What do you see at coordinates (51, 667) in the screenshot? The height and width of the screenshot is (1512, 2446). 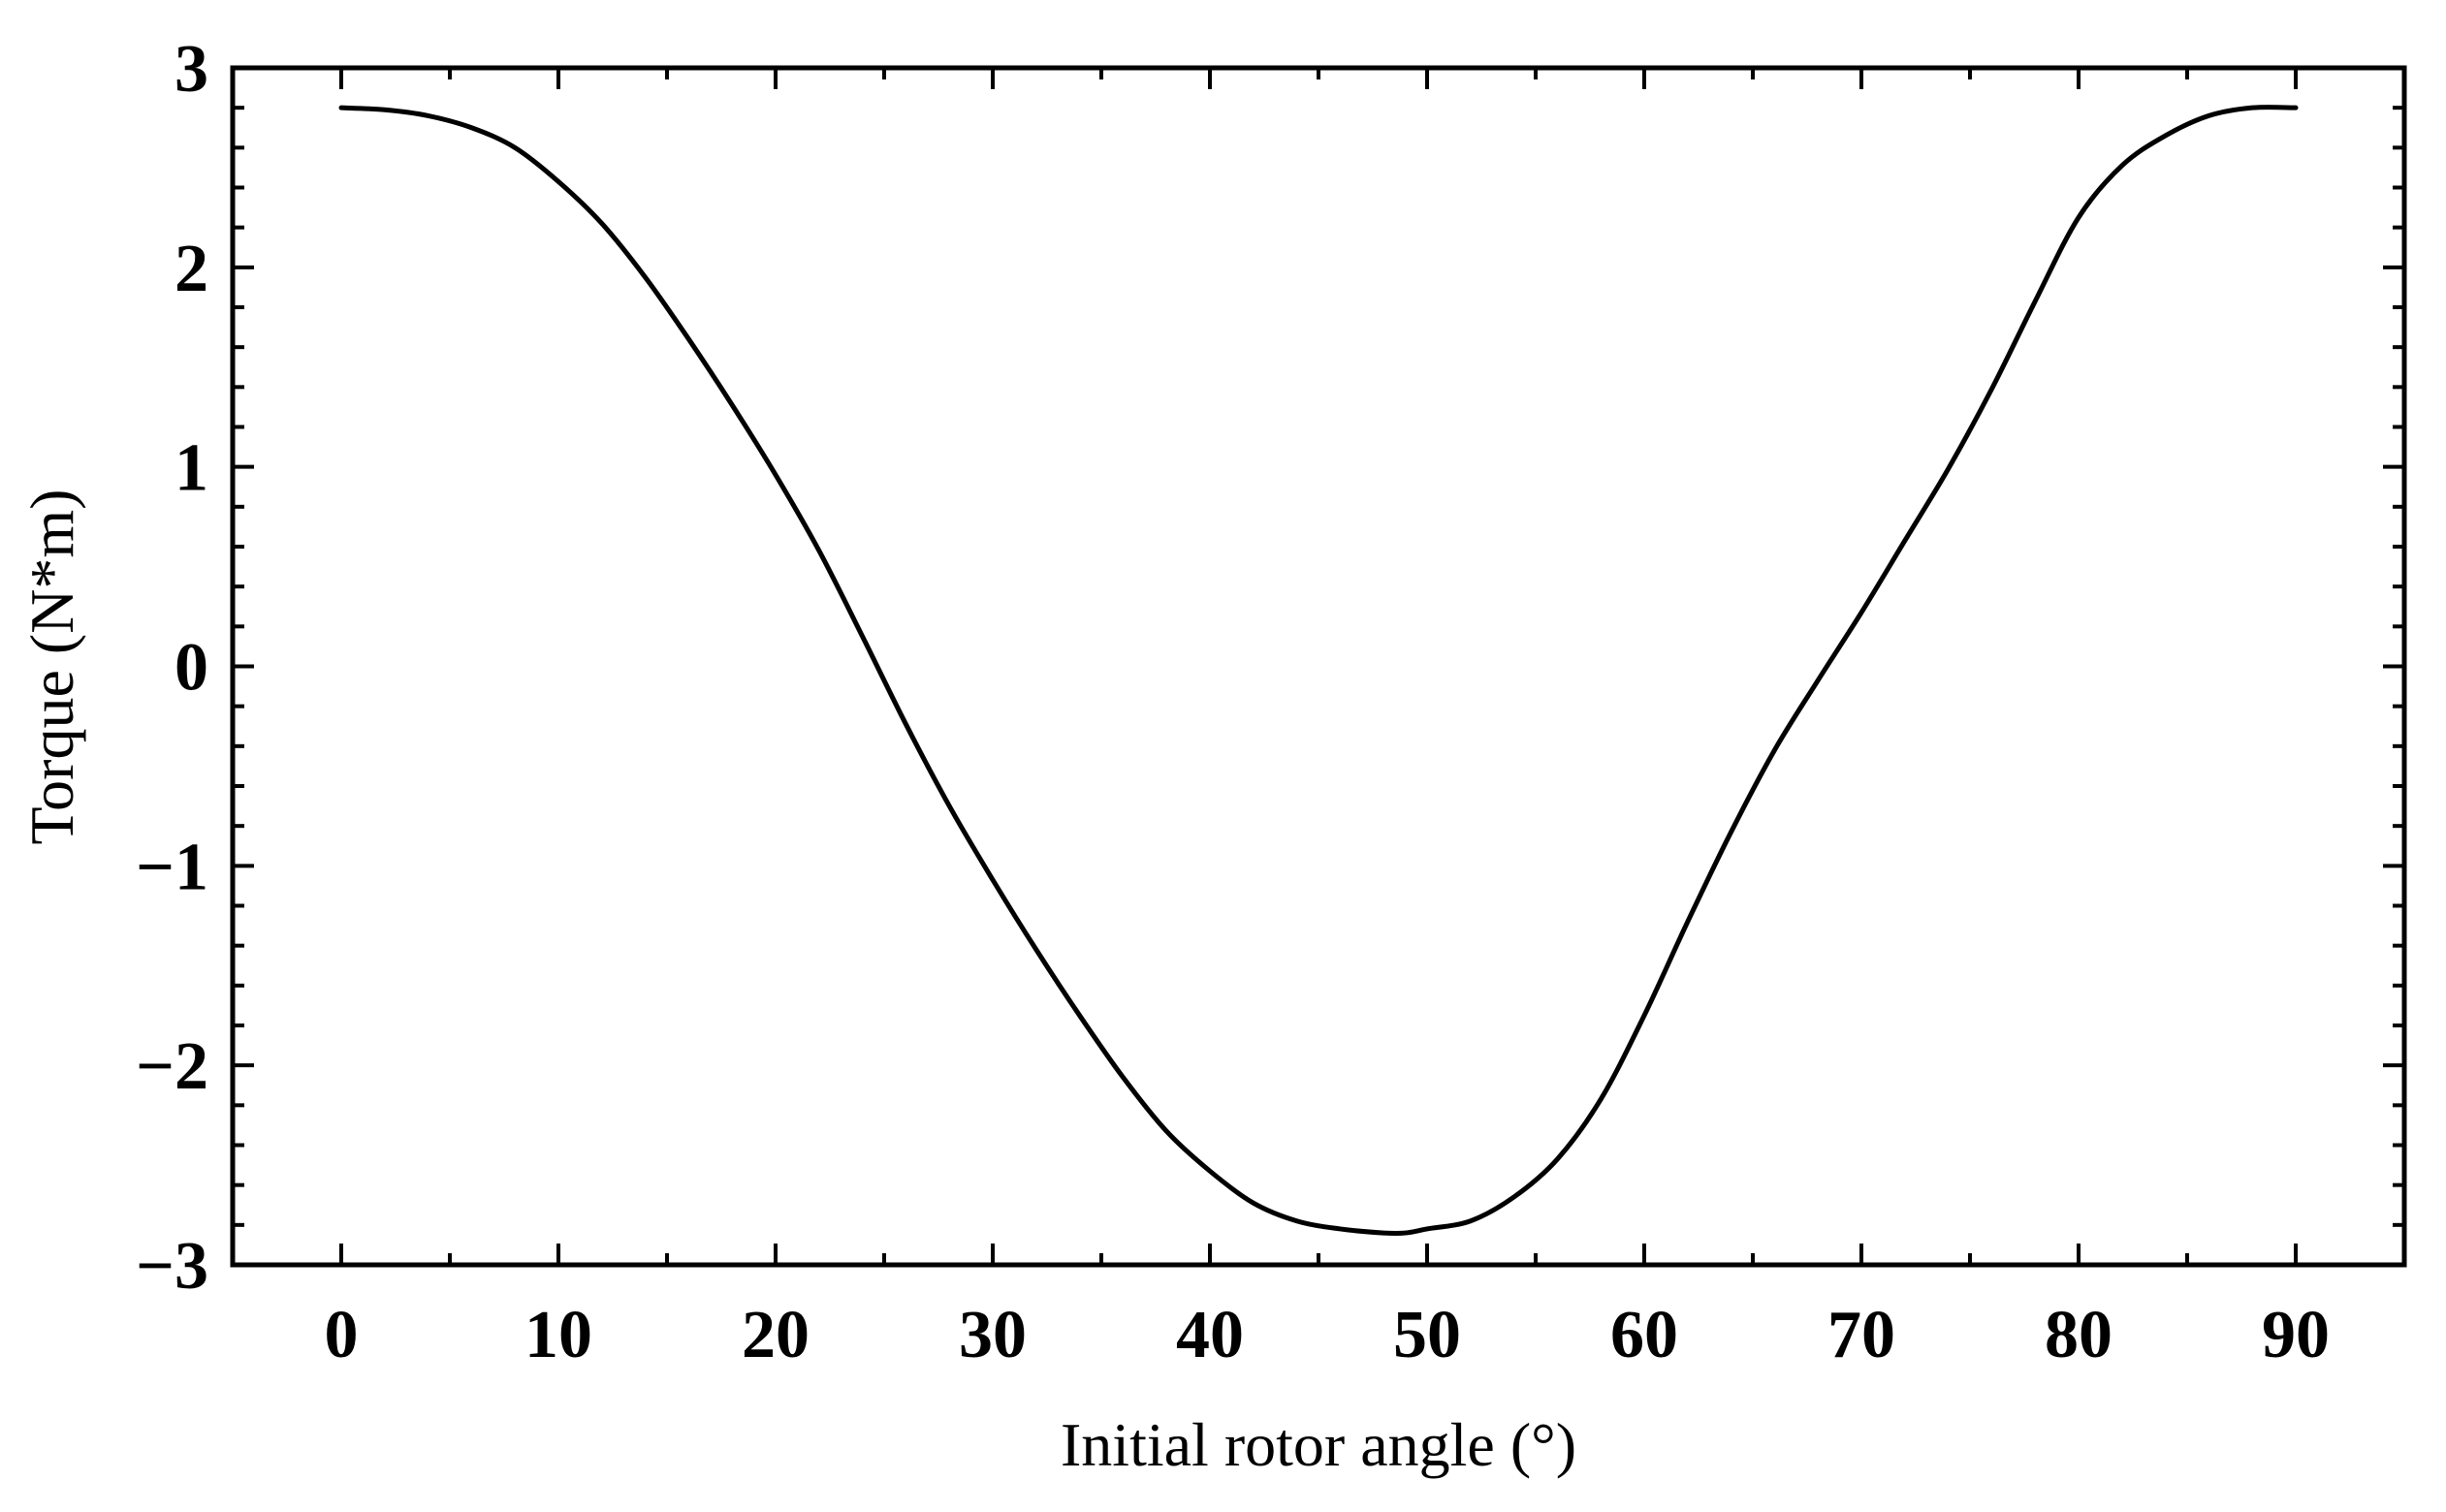 I see `y-axis-title: Torque (N*m)` at bounding box center [51, 667].